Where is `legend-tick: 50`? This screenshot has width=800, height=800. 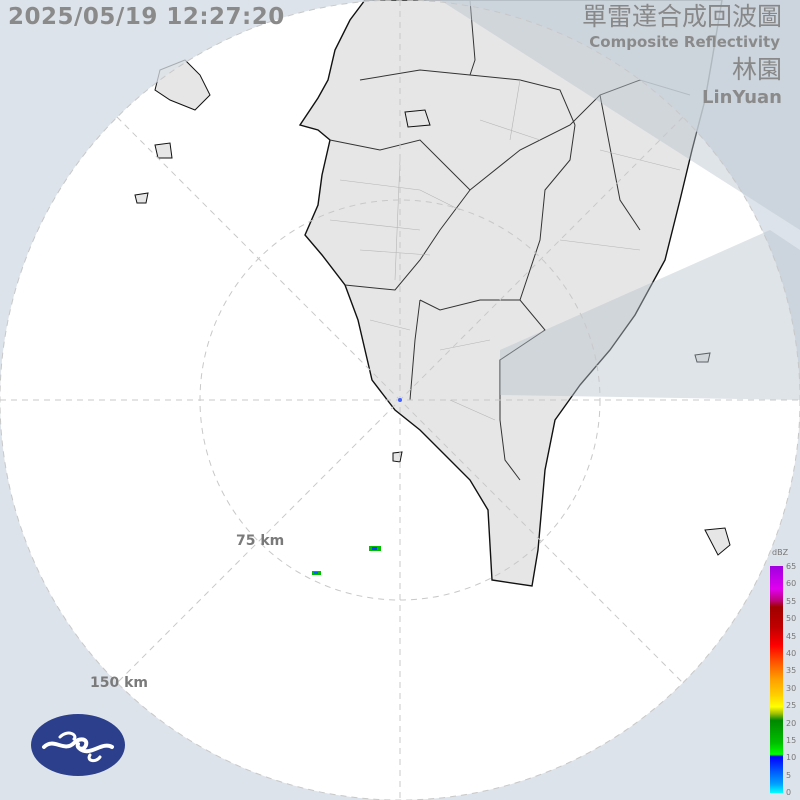
legend-tick: 50 is located at coordinates (791, 619).